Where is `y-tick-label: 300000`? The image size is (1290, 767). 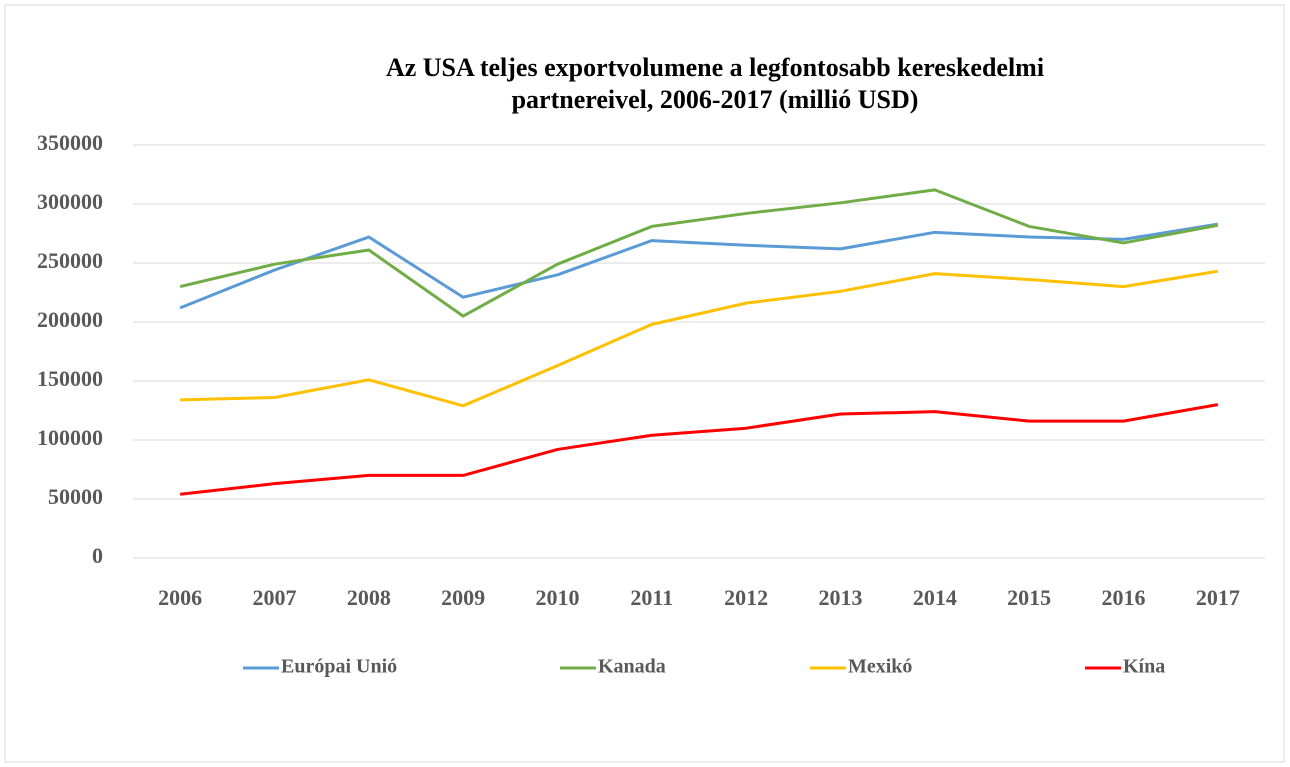 y-tick-label: 300000 is located at coordinates (70, 201).